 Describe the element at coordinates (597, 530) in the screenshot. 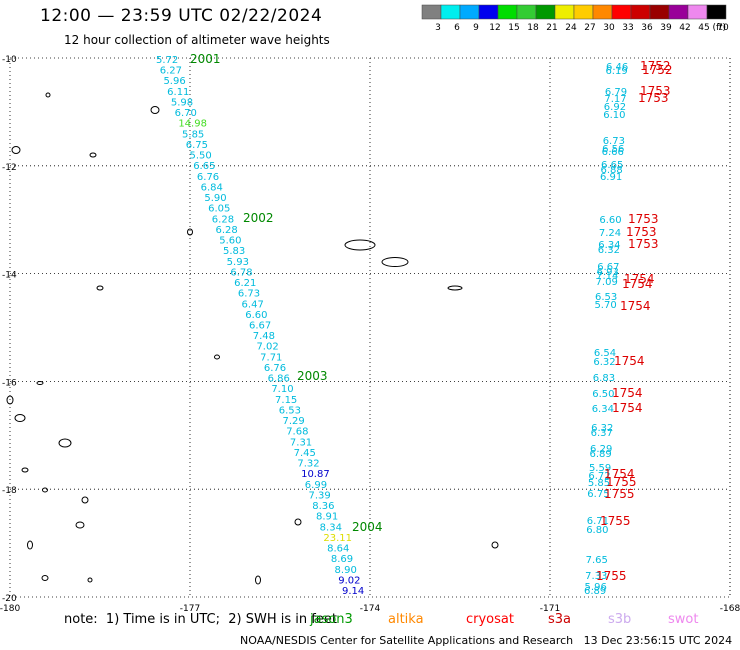

I see `wave-height-label: 6.80` at that location.